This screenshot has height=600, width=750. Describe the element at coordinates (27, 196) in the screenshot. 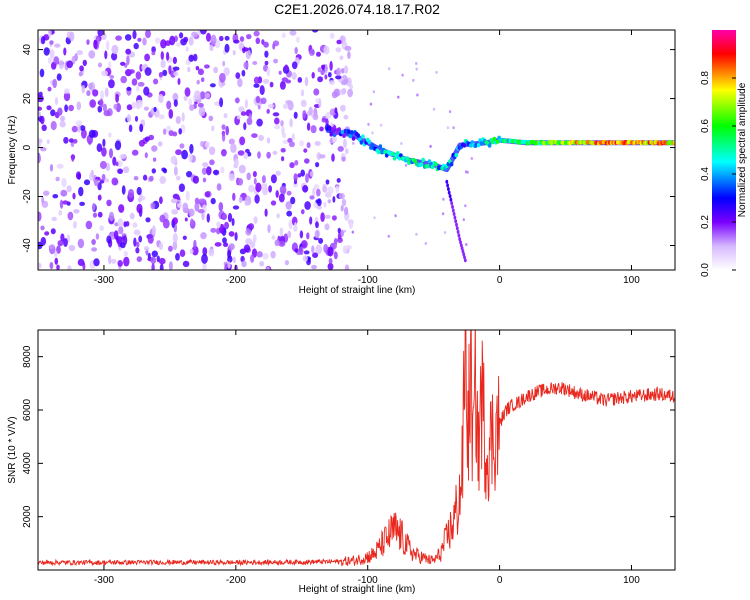

I see `y-tick-label: -20` at that location.